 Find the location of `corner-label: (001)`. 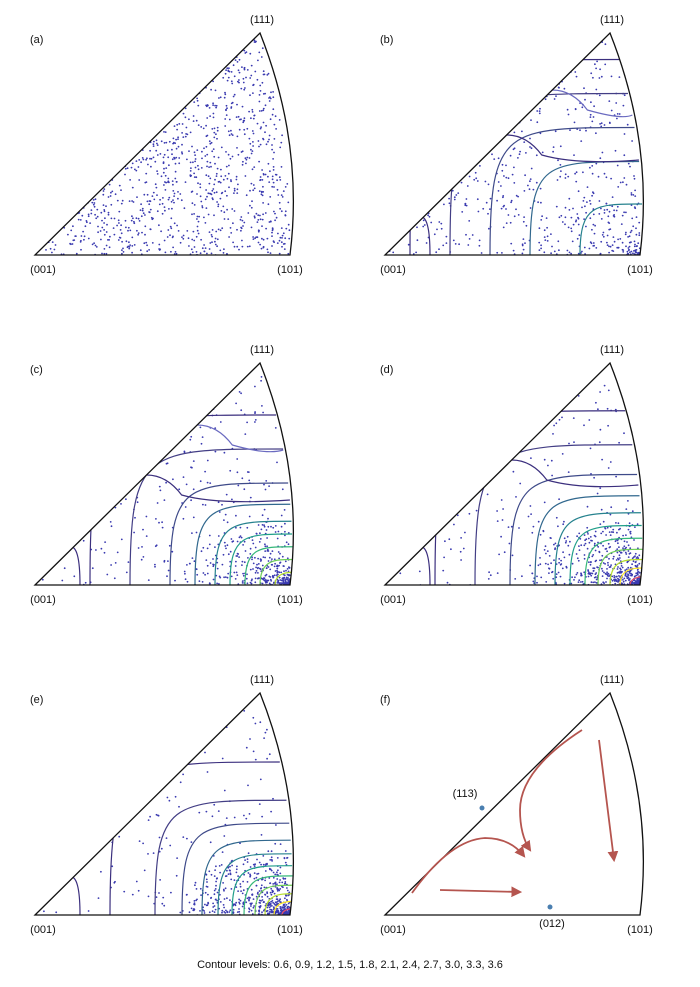

corner-label: (001) is located at coordinates (43, 600).